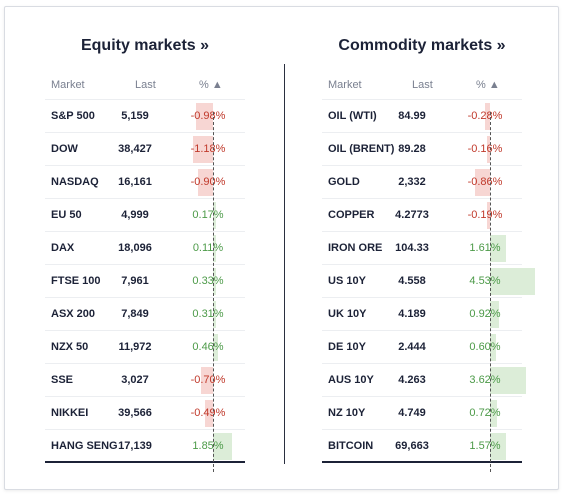 This screenshot has height=495, width=565. I want to click on table-row: BITCOIN 69,663 1.57%, so click(422, 446).